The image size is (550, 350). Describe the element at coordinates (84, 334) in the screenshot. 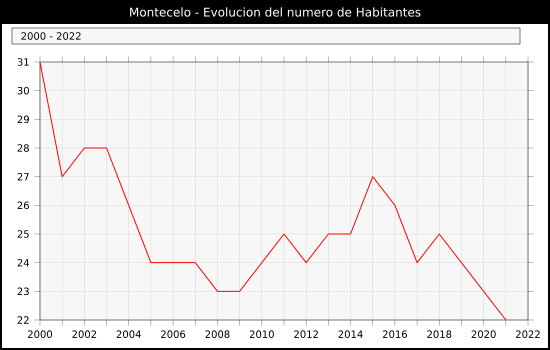

I see `x-tick-label: 2002` at that location.